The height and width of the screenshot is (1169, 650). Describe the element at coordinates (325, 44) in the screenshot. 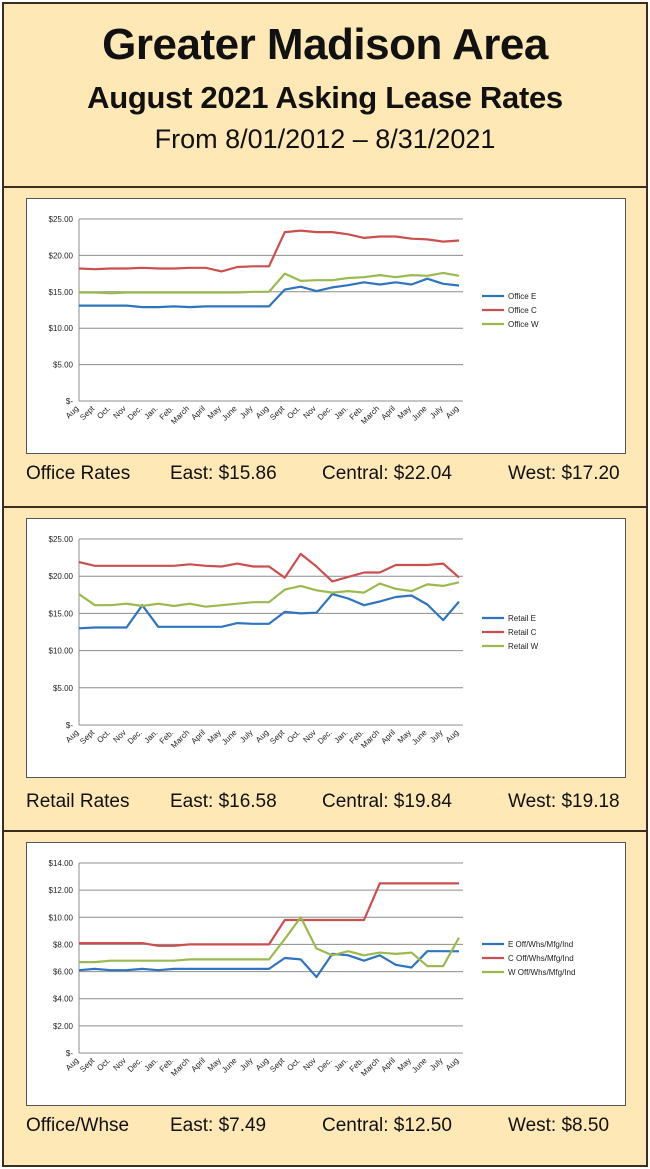

I see `page-title: Greater Madison Area` at that location.